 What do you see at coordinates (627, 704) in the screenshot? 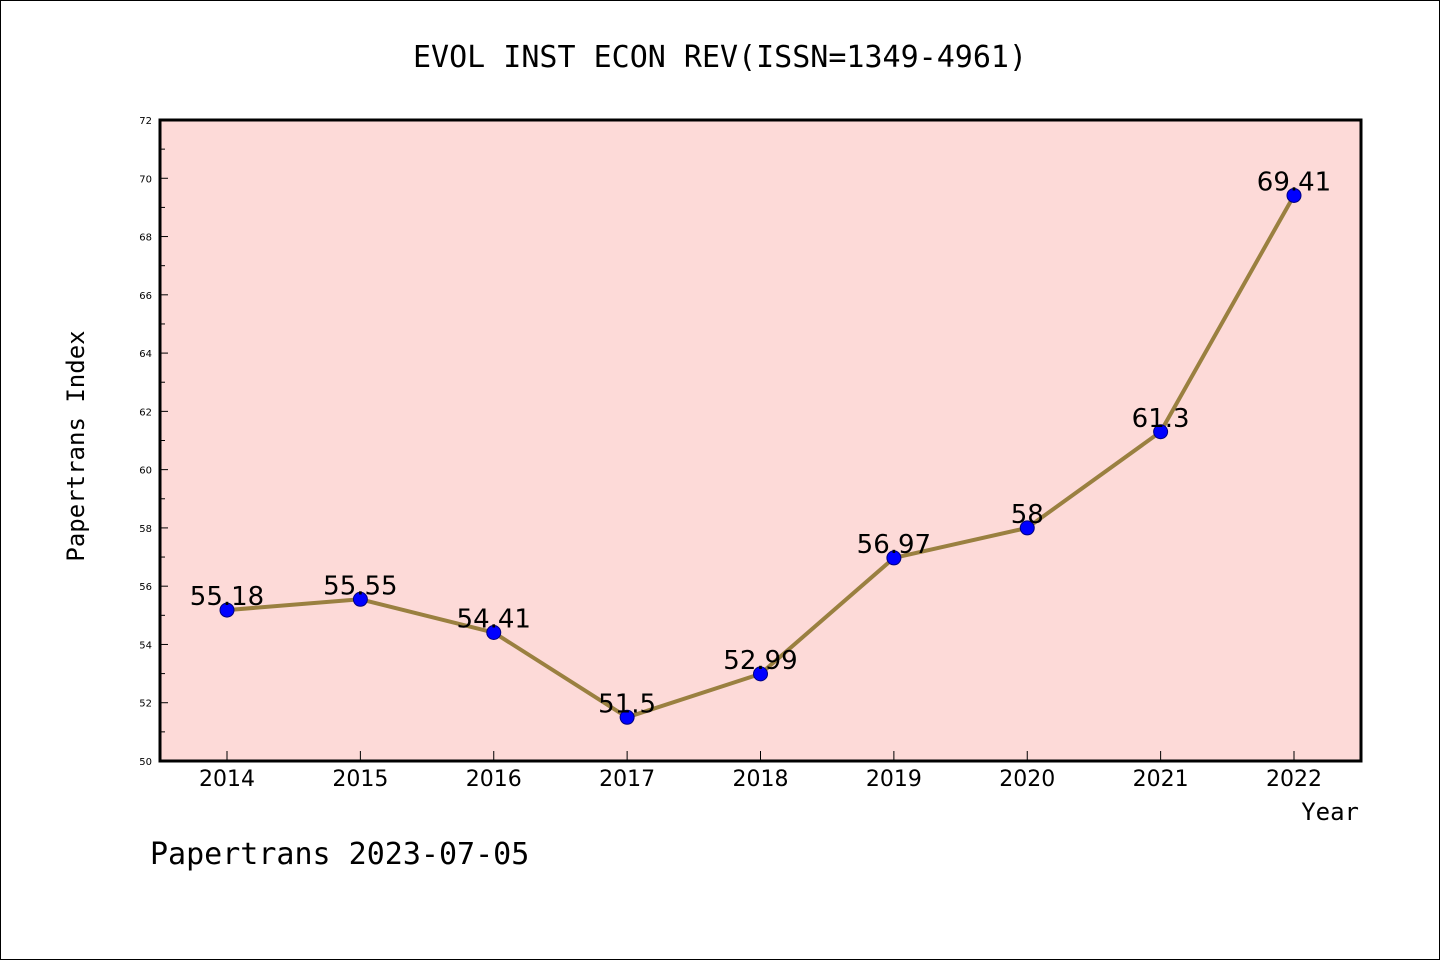
I see `data-label: 51.5` at bounding box center [627, 704].